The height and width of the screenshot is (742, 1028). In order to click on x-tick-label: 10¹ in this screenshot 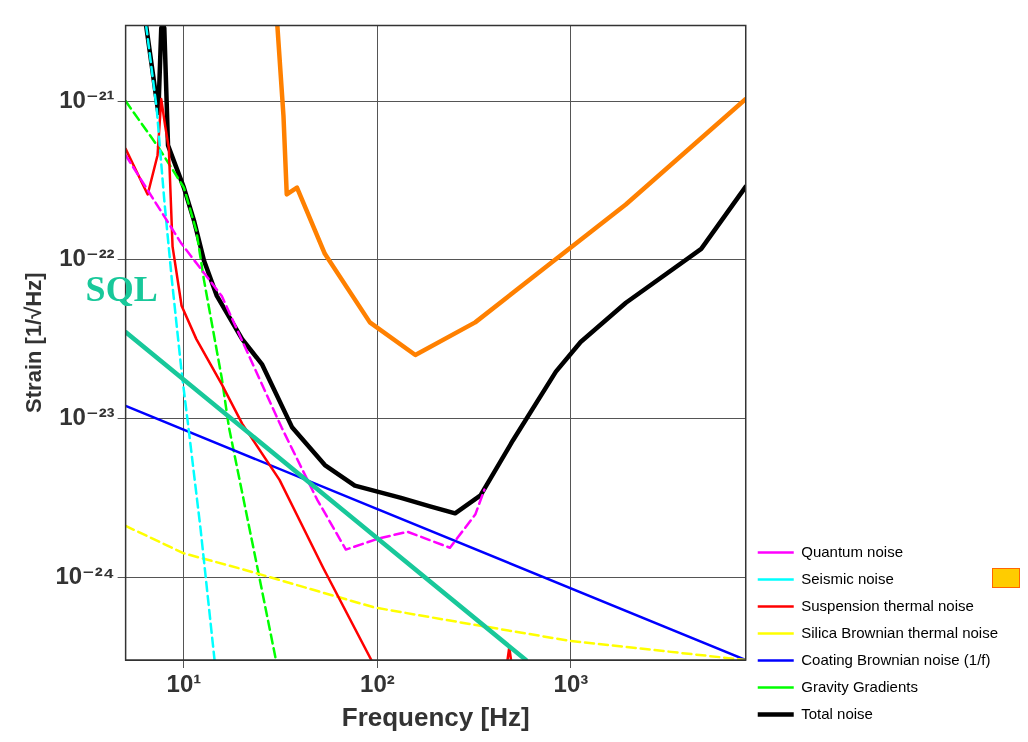, I will do `click(184, 684)`.